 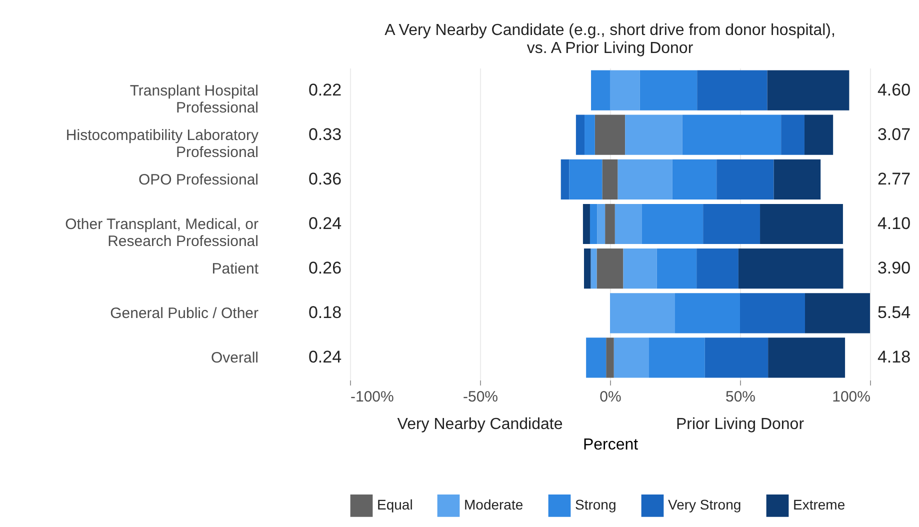 I want to click on x-tick-label: -50%, so click(x=480, y=397).